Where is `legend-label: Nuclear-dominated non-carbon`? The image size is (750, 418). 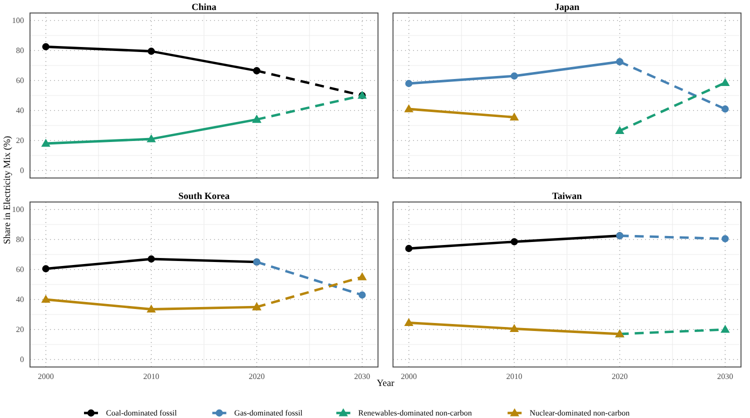
legend-label: Nuclear-dominated non-carbon is located at coordinates (580, 413).